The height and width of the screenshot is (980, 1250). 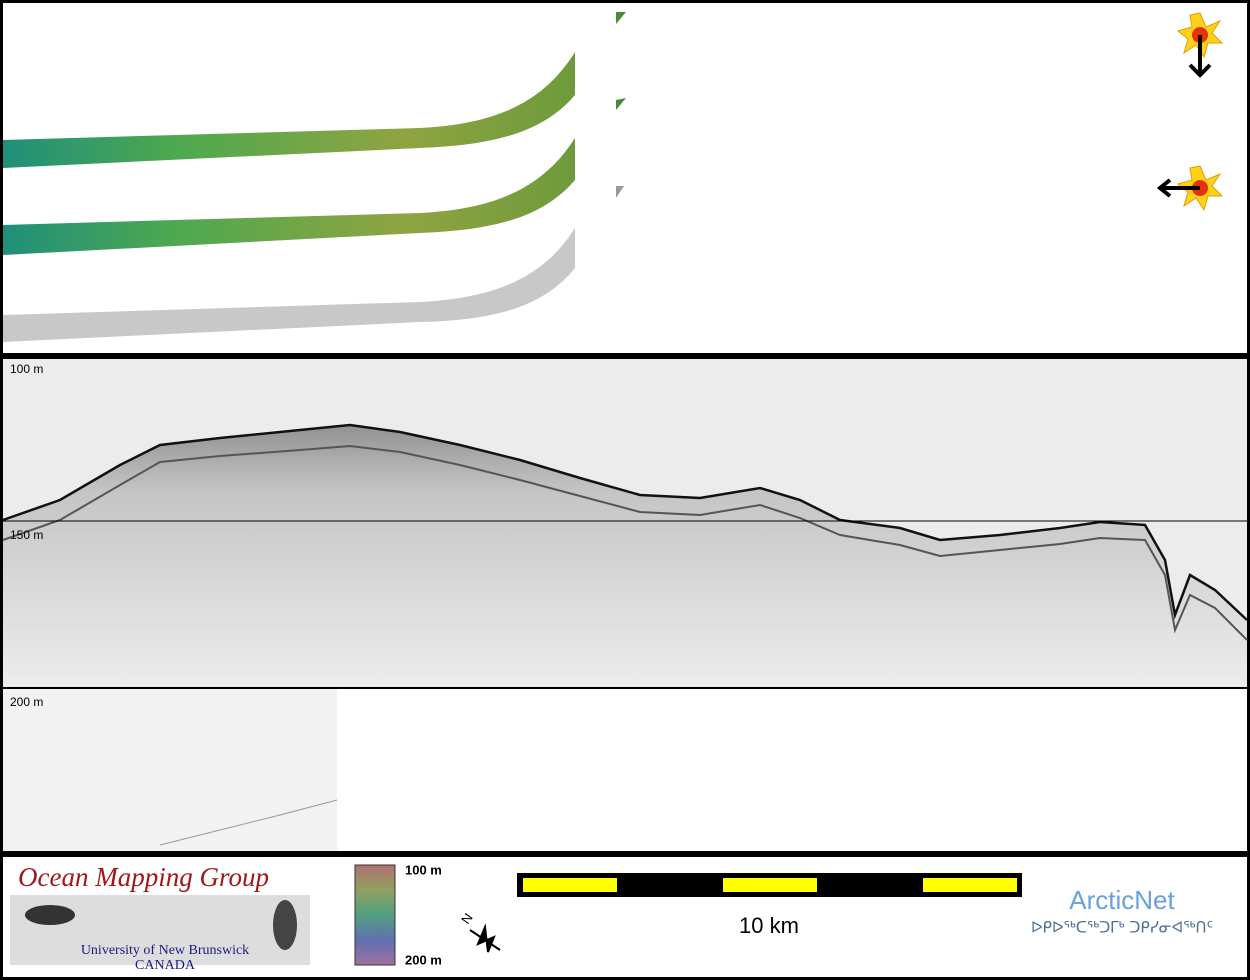 What do you see at coordinates (170, 770) in the screenshot?
I see `echogram-tail` at bounding box center [170, 770].